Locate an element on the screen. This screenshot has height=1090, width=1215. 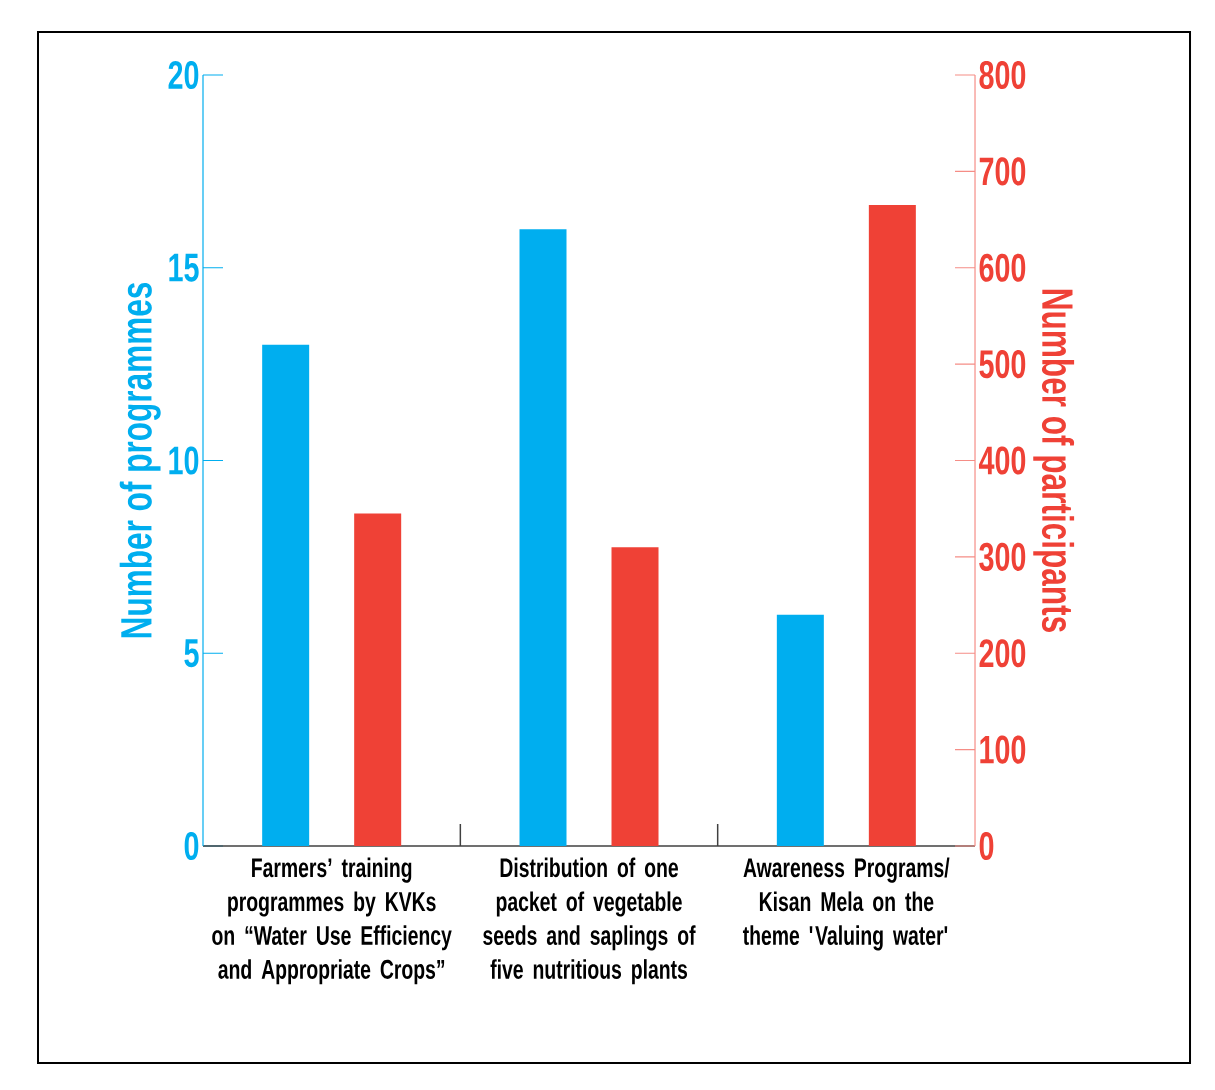
y2-tick-label: 600 is located at coordinates (1002, 267).